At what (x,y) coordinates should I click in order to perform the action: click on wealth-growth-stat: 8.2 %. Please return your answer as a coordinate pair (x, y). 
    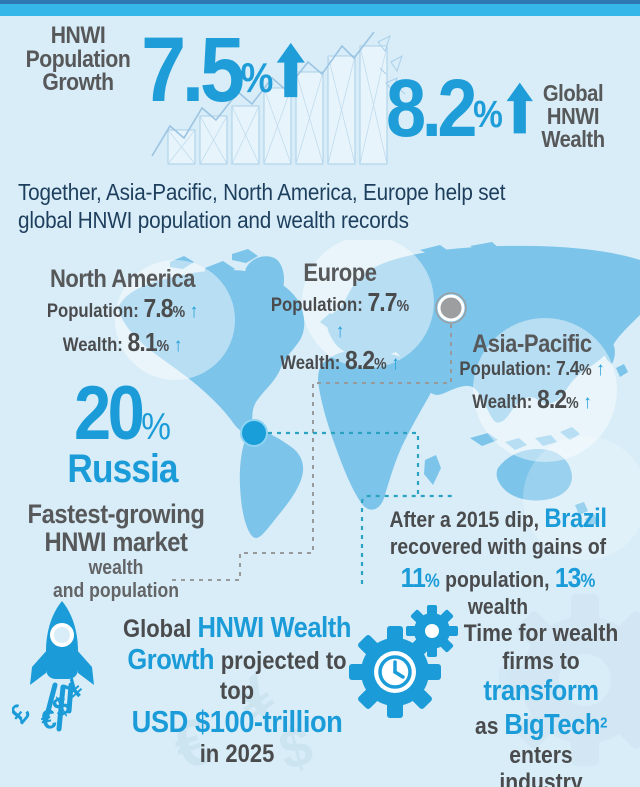
    Looking at the image, I should click on (459, 108).